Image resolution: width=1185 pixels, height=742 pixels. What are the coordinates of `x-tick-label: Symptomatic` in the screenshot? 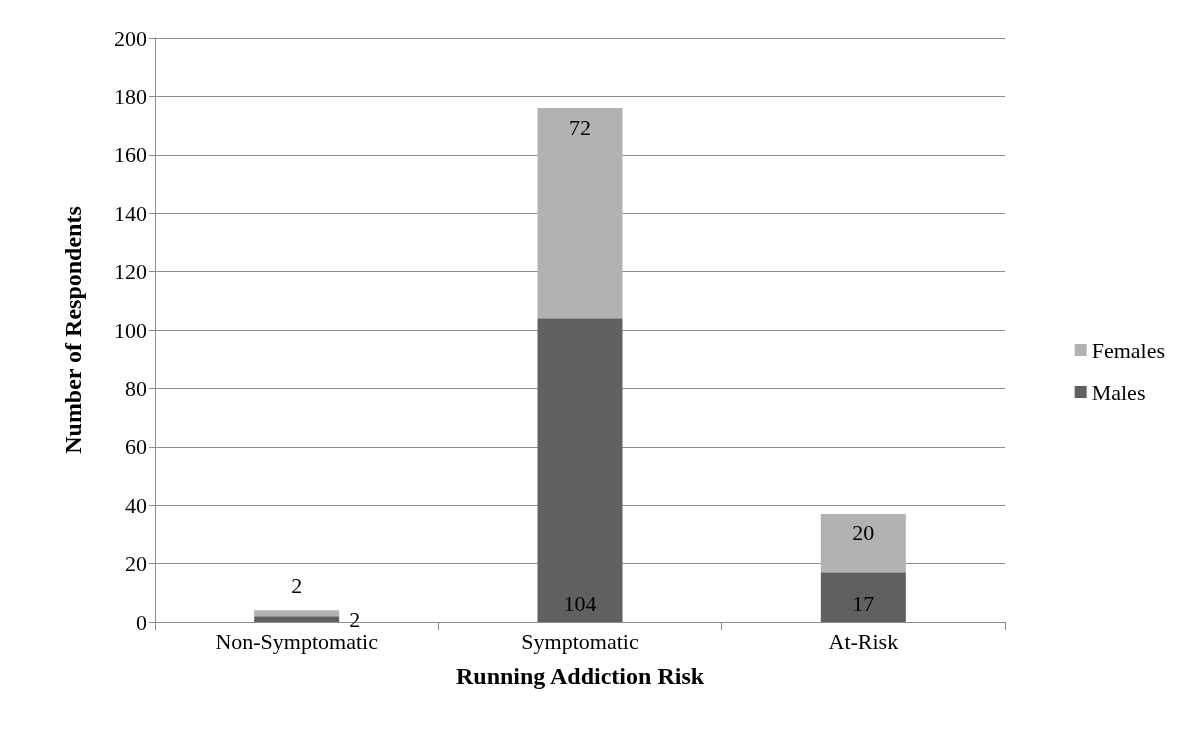 It's located at (580, 641).